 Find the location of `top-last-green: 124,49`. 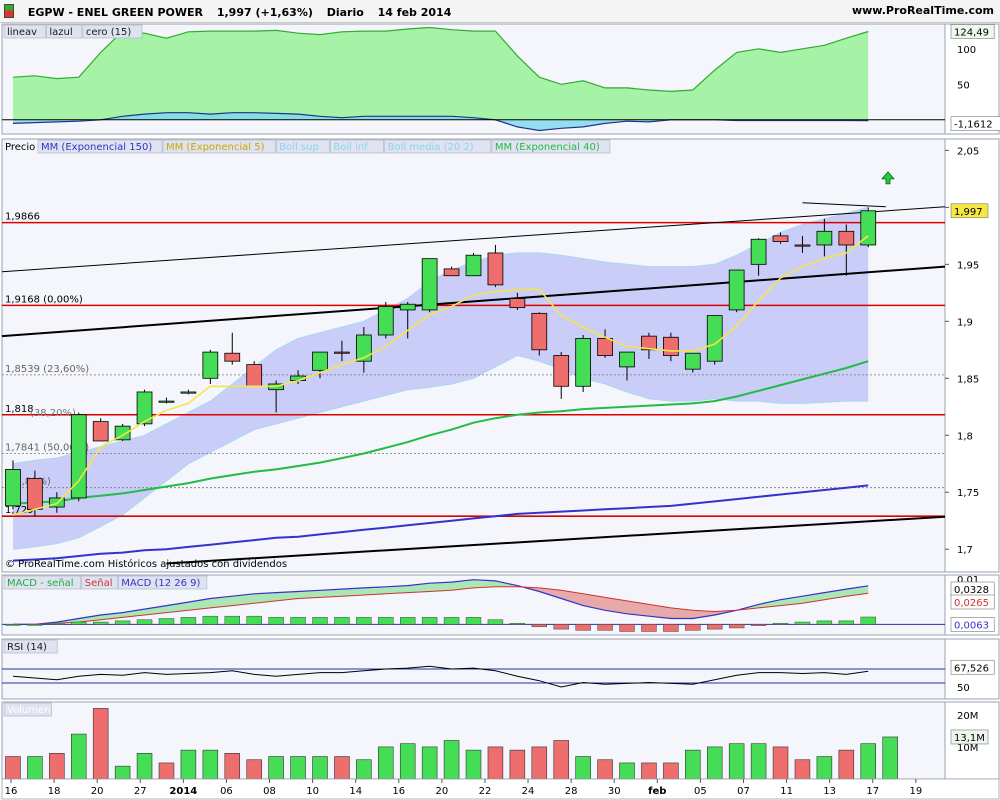

top-last-green: 124,49 is located at coordinates (971, 32).